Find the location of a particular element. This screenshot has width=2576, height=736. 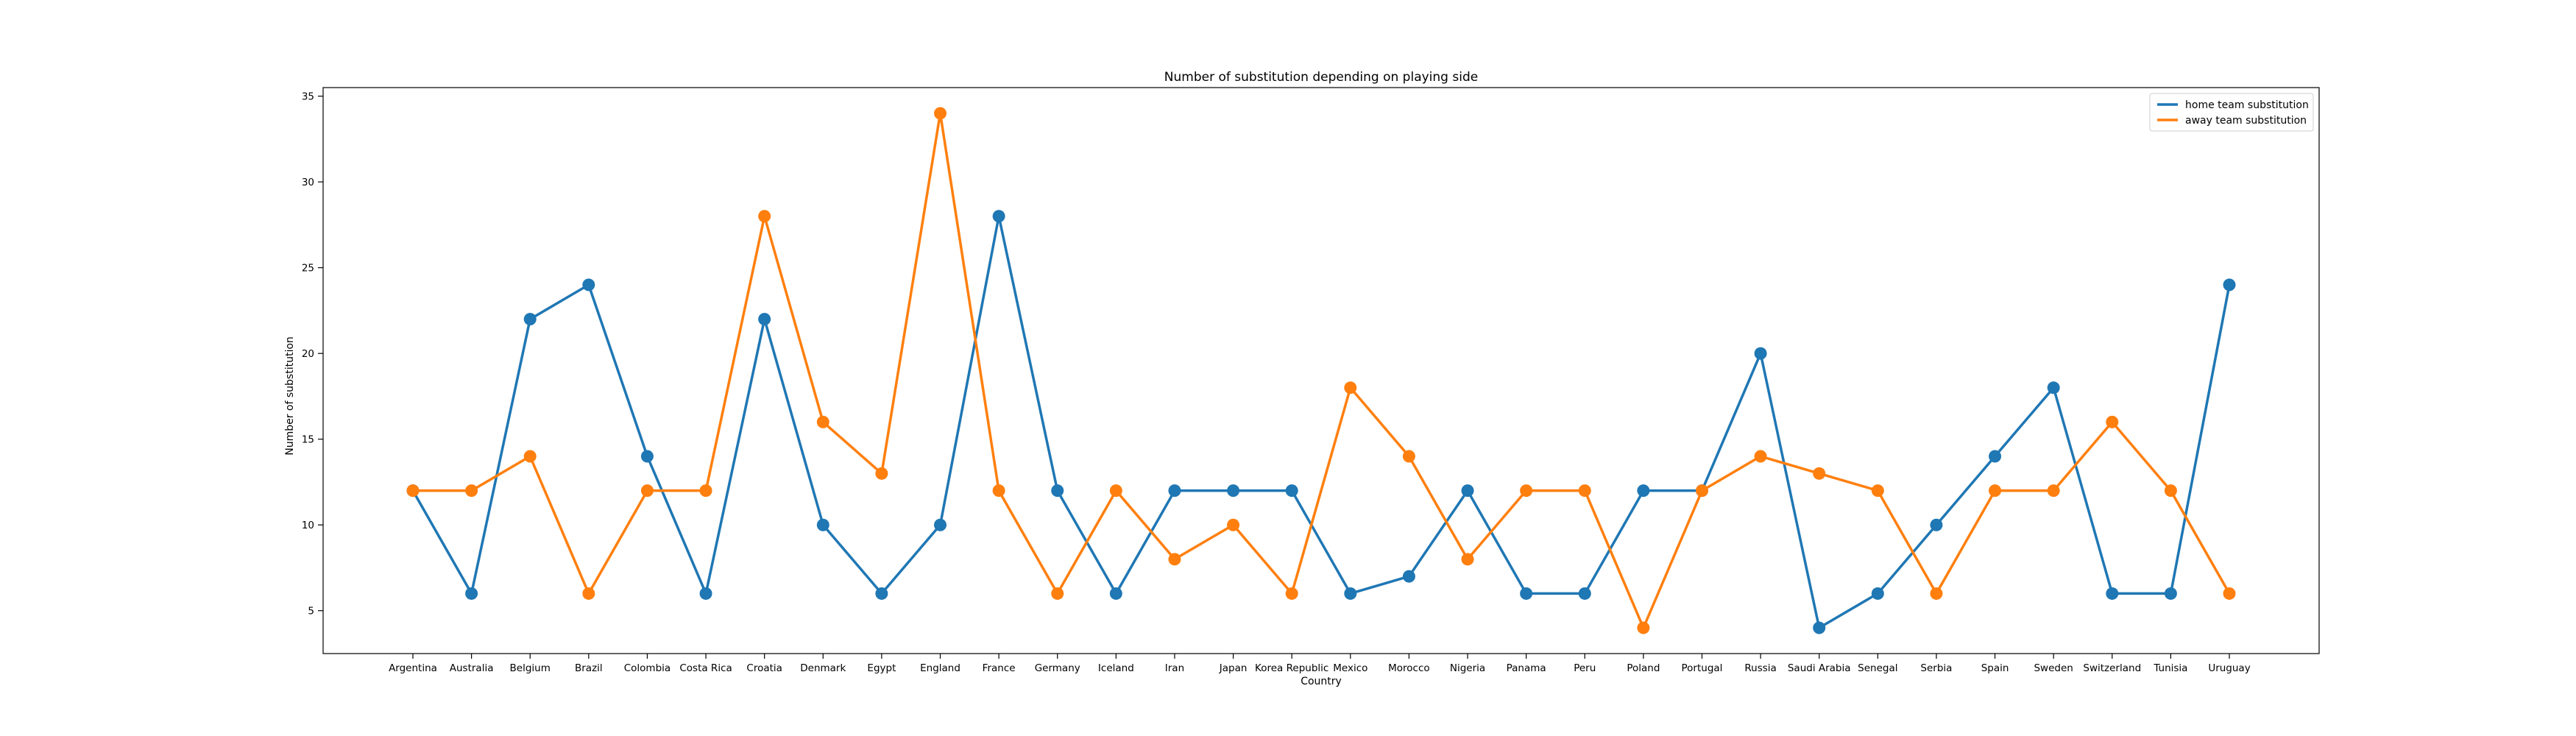

x-tick-label: Morocco is located at coordinates (1409, 668).